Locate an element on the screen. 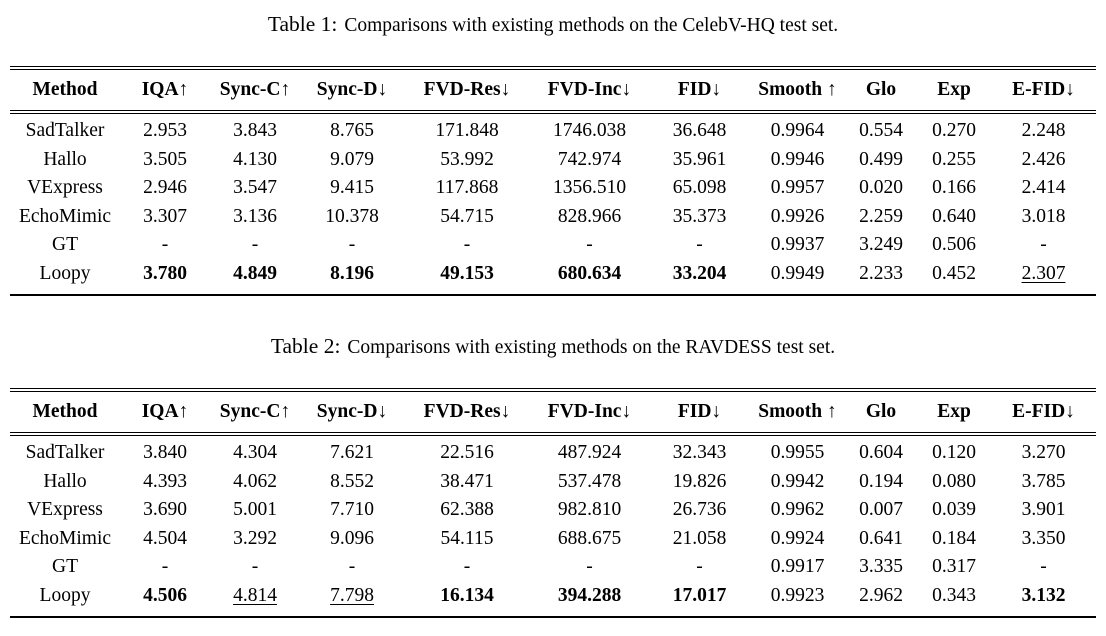 The height and width of the screenshot is (636, 1106). method-cell: VExpress is located at coordinates (65, 510).